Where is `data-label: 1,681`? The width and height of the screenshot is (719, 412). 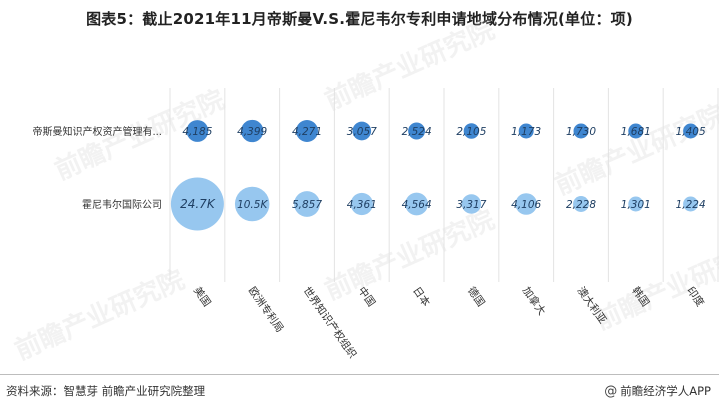 data-label: 1,681 is located at coordinates (636, 132).